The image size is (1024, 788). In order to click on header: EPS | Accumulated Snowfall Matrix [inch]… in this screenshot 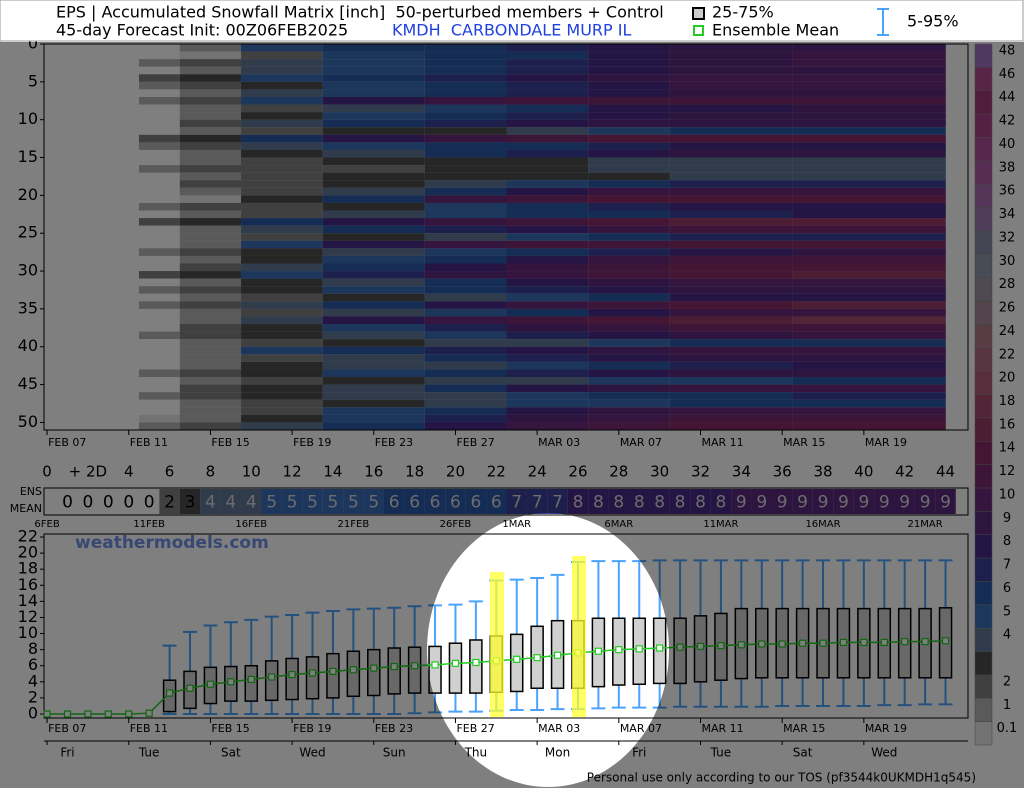, I will do `click(512, 21)`.